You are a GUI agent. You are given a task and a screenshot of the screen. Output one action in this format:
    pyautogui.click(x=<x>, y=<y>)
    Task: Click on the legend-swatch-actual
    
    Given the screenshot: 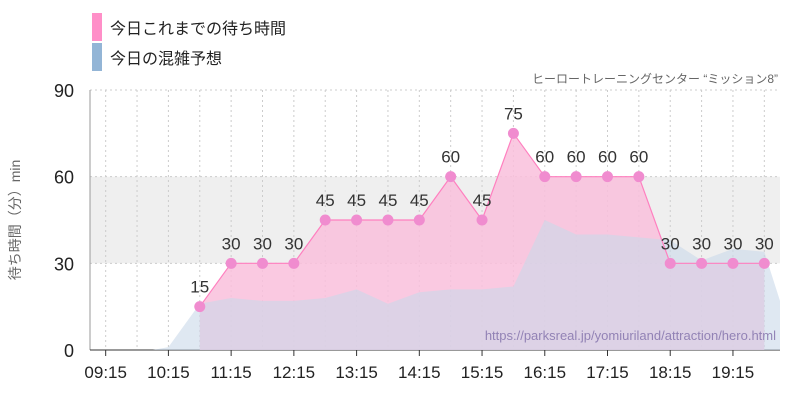 What is the action you would take?
    pyautogui.click(x=97, y=27)
    